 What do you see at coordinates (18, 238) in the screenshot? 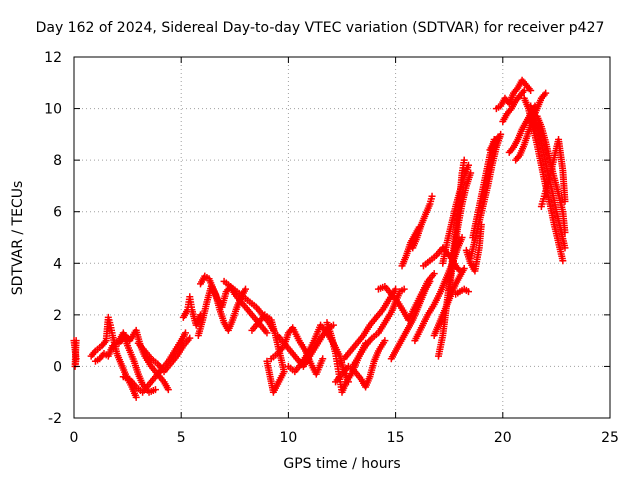
I see `y-axis-label: SDTVAR / TECUs` at bounding box center [18, 238].